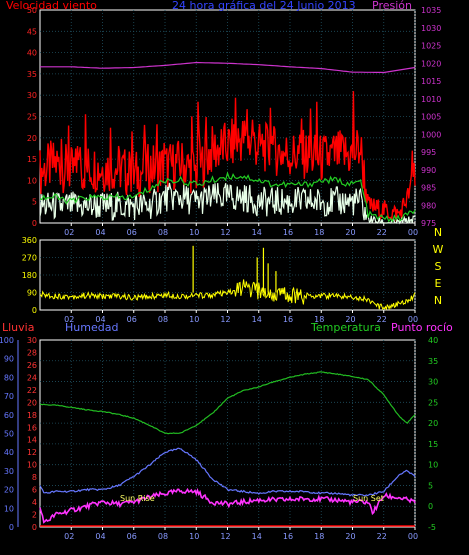 This screenshot has height=555, width=469. What do you see at coordinates (34, 310) in the screenshot?
I see `direction-tick-0: 0` at bounding box center [34, 310].